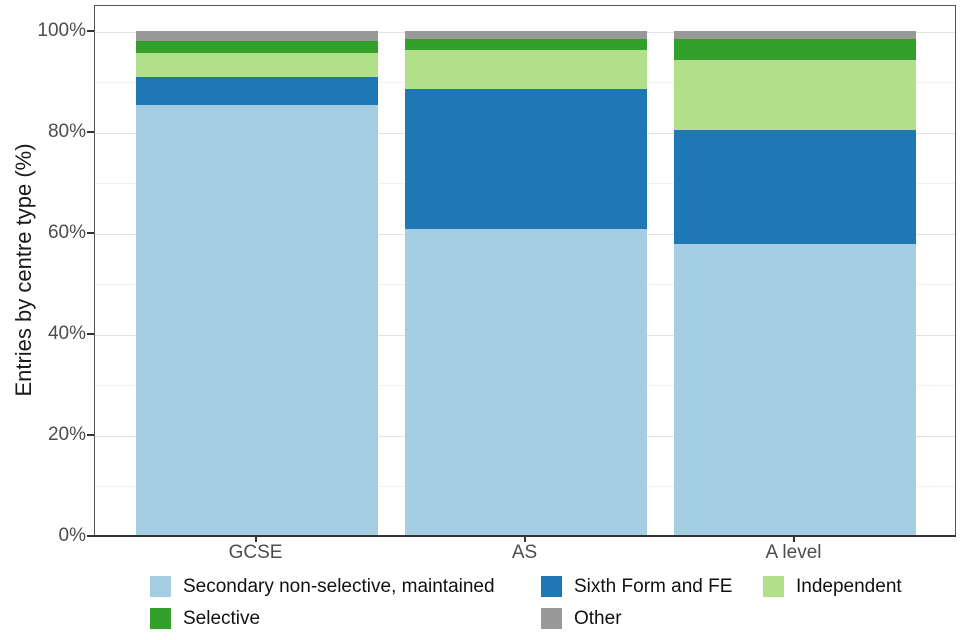  I want to click on legend-label-5: Other, so click(598, 618).